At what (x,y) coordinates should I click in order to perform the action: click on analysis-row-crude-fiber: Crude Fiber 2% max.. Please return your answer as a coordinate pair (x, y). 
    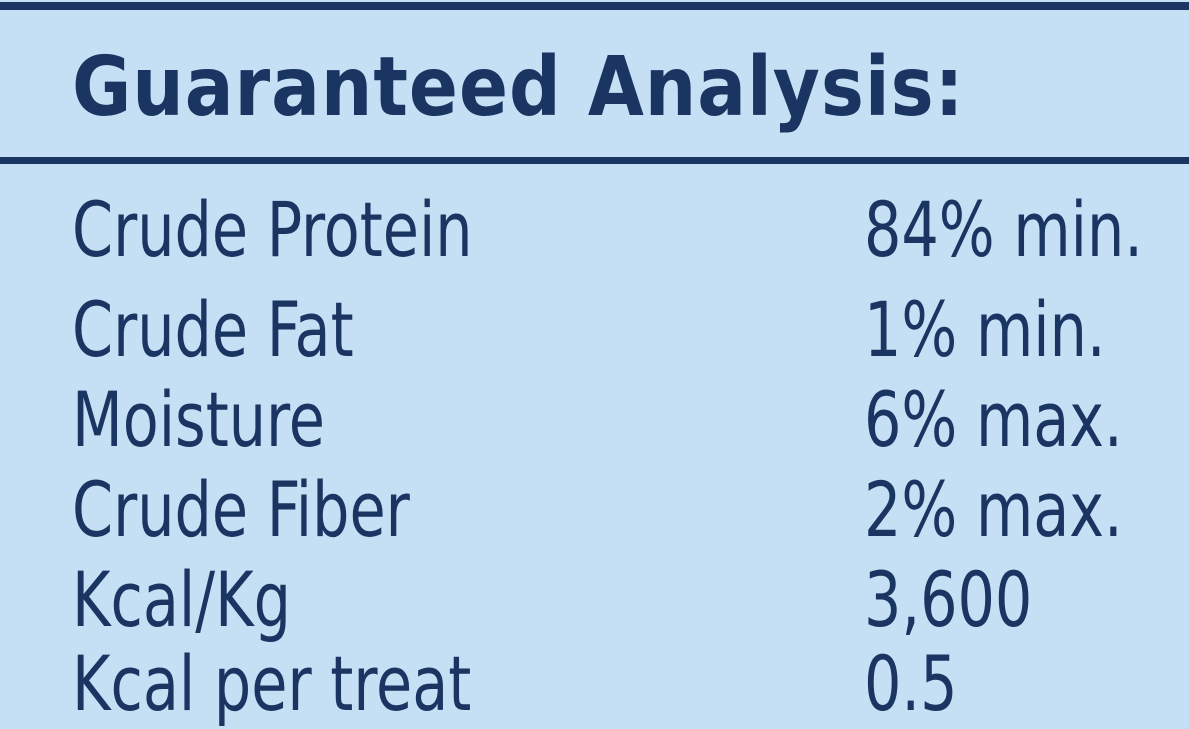
    Looking at the image, I should click on (594, 510).